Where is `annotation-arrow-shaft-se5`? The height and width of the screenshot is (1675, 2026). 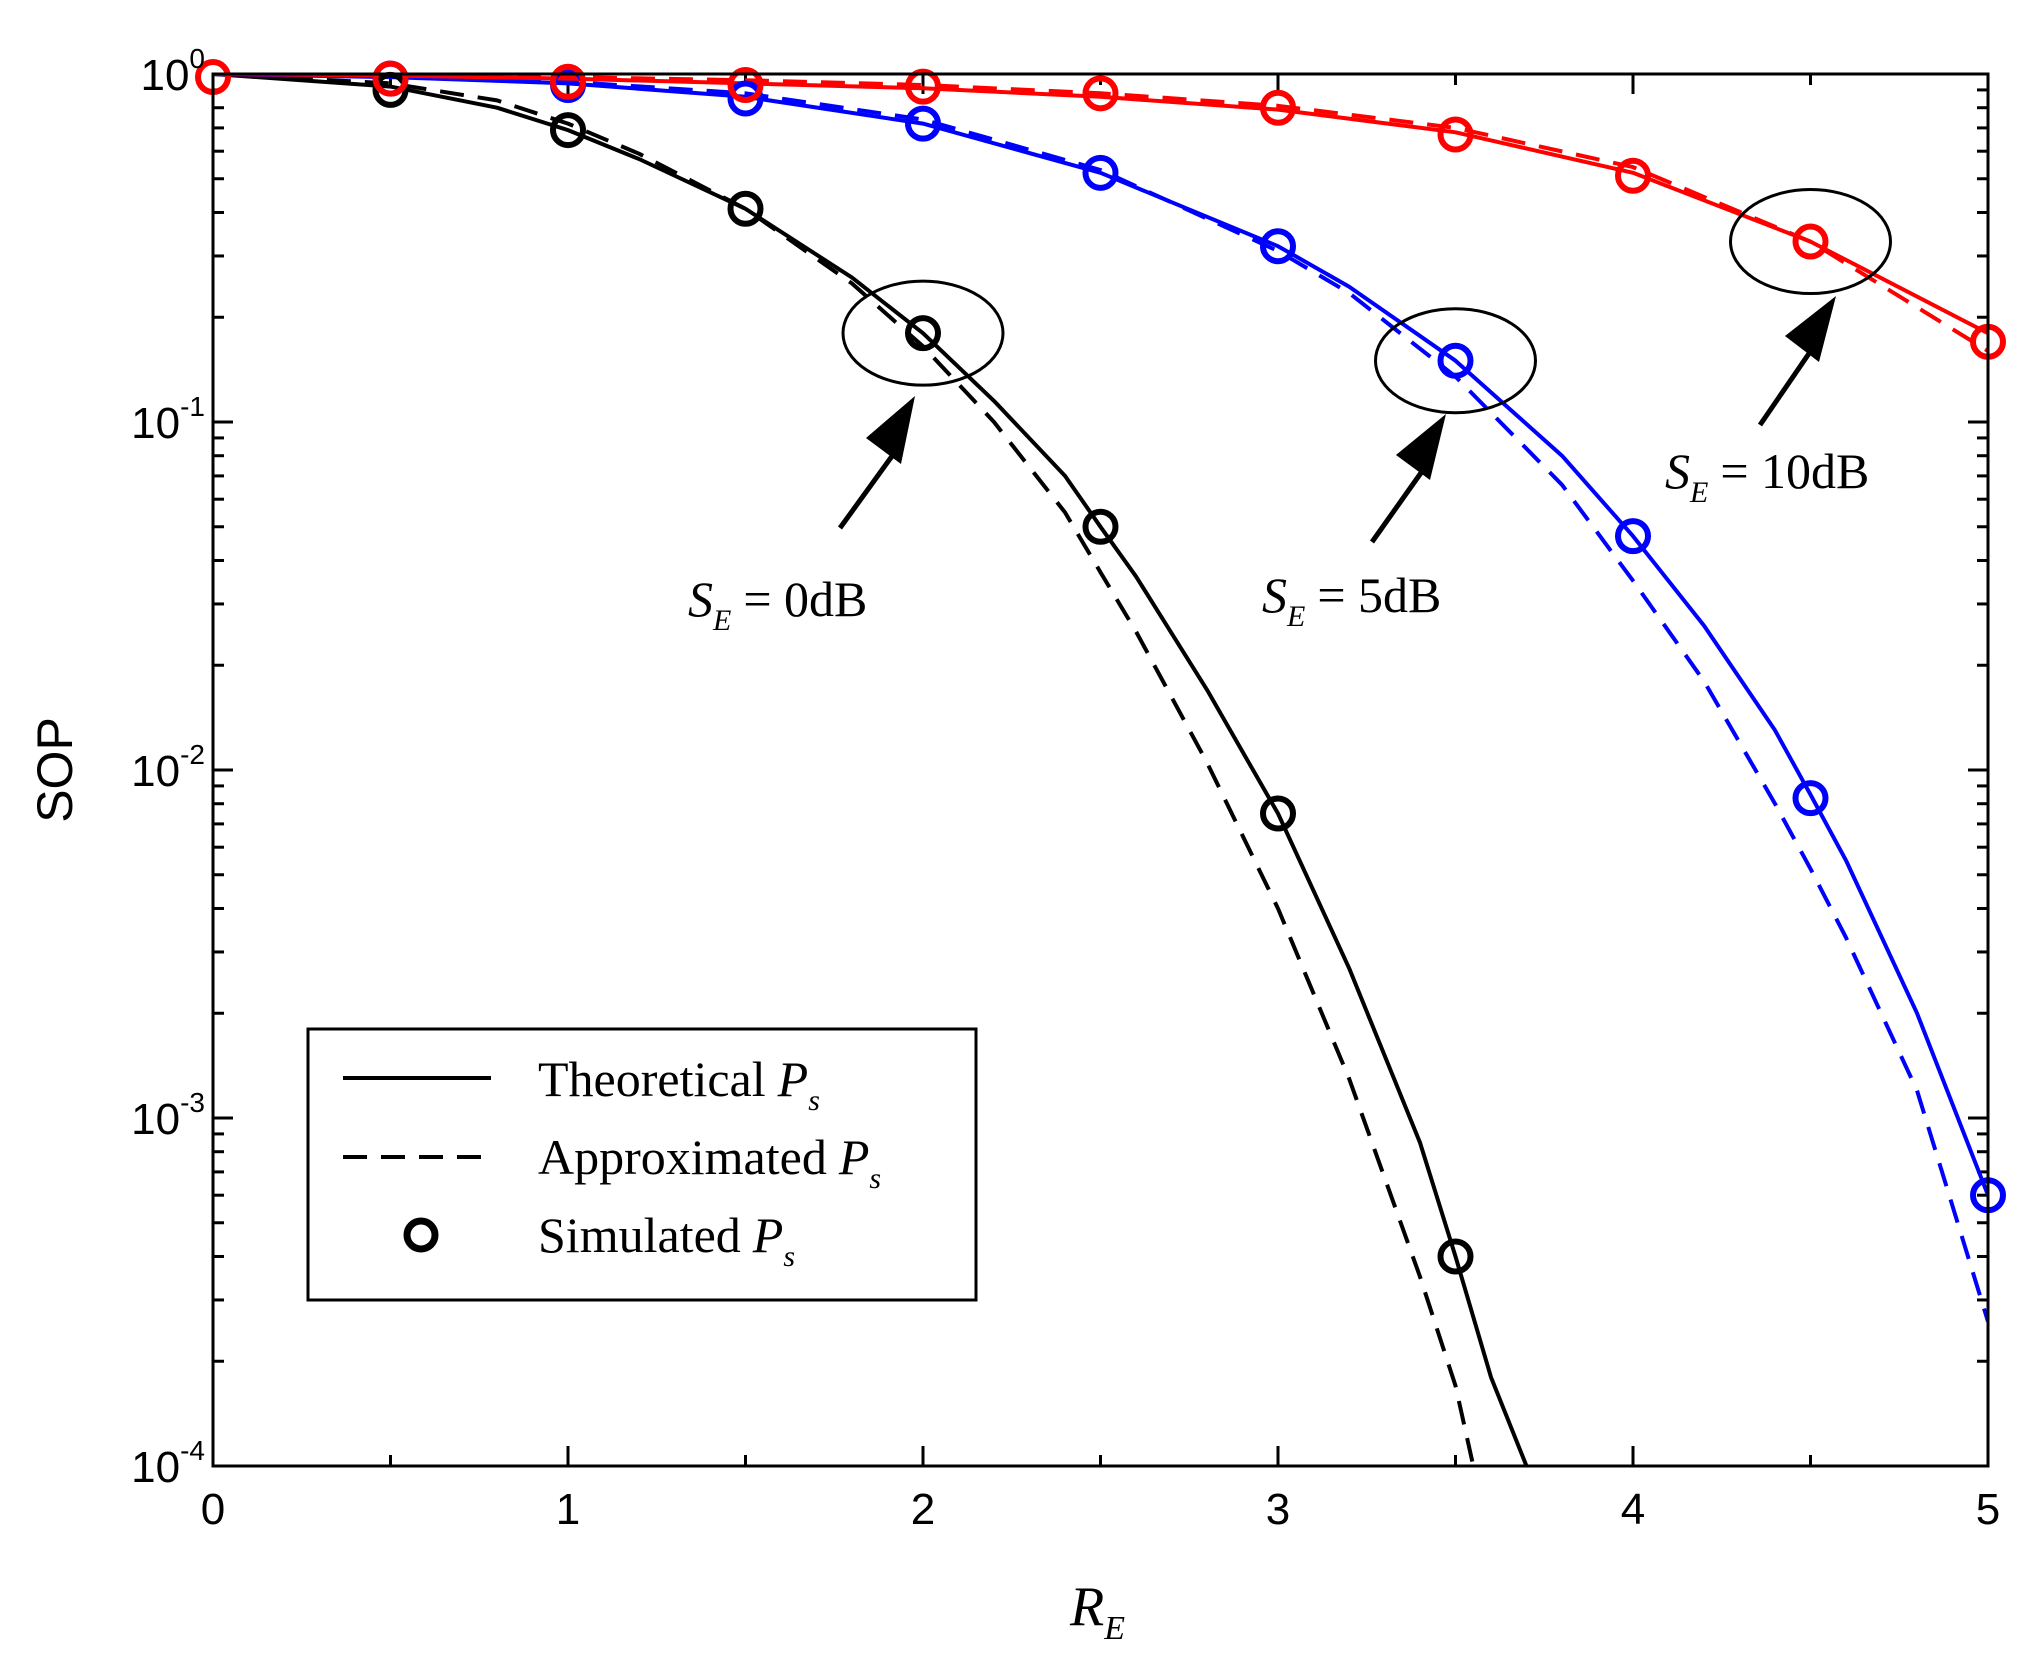
annotation-arrow-shaft-se5 is located at coordinates (1397, 506).